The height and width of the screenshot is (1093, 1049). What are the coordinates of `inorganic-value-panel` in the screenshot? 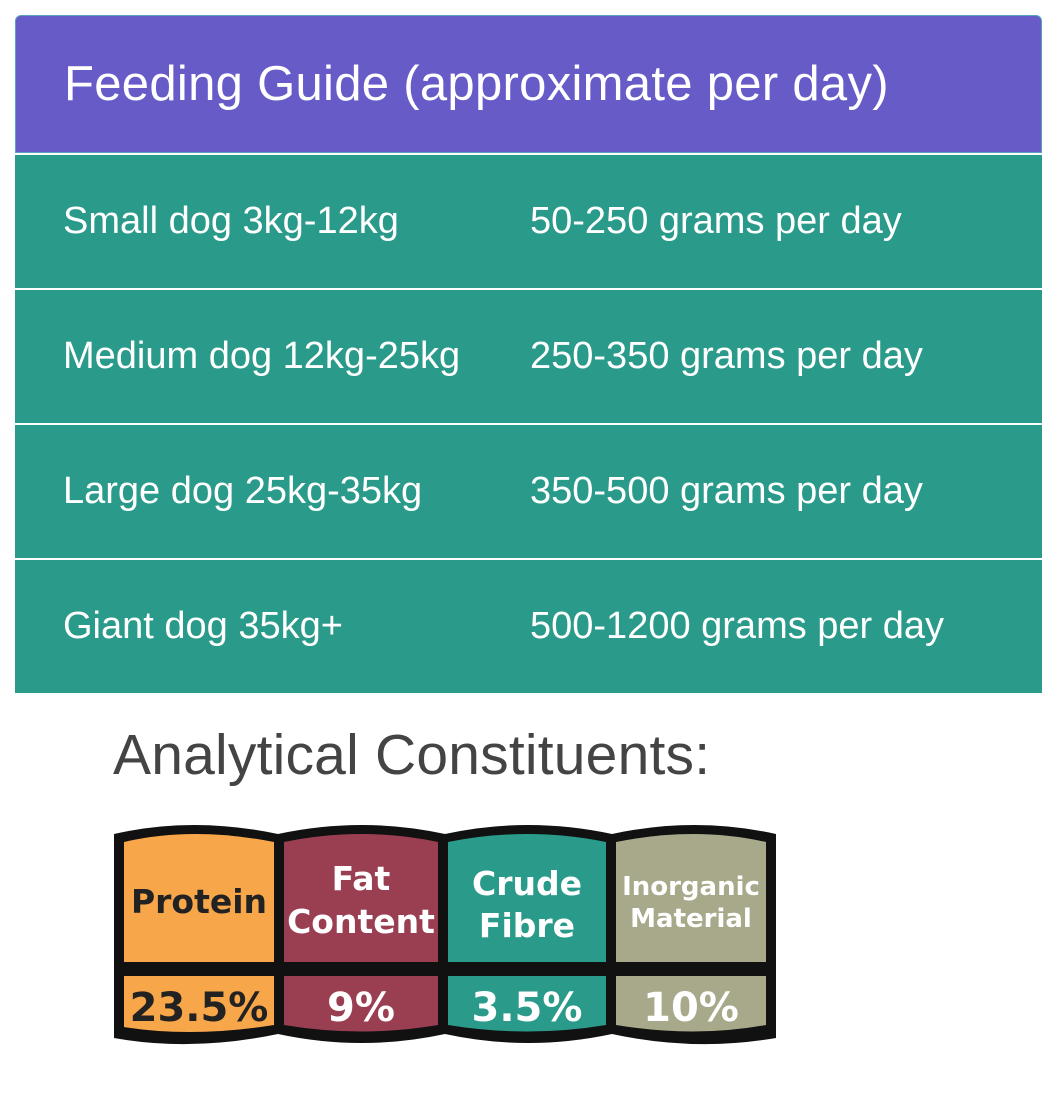 It's located at (691, 1004).